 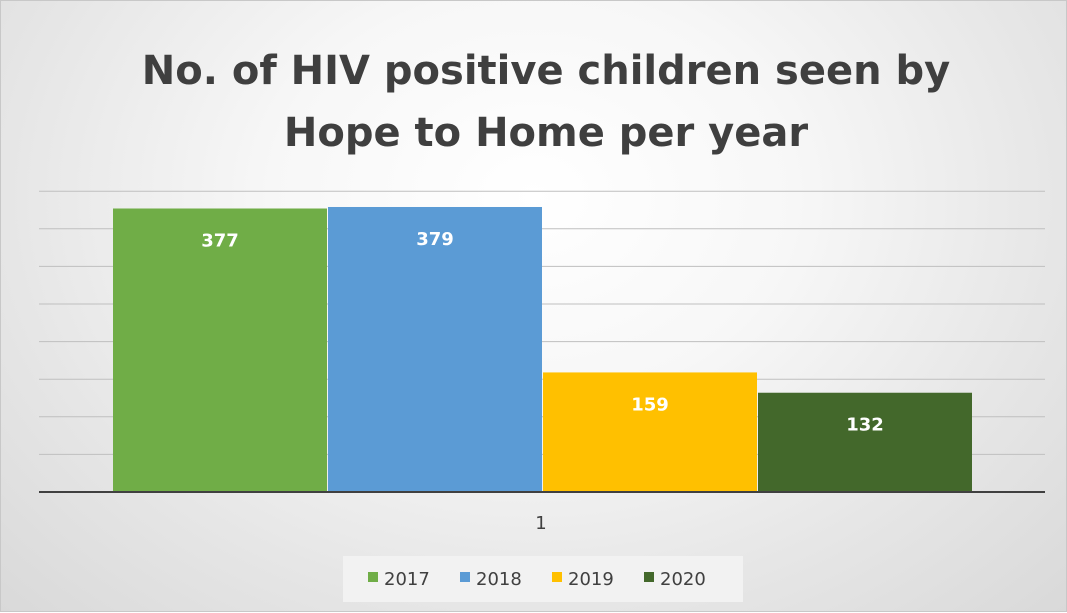 I want to click on data-label-2017: 377, so click(x=220, y=240).